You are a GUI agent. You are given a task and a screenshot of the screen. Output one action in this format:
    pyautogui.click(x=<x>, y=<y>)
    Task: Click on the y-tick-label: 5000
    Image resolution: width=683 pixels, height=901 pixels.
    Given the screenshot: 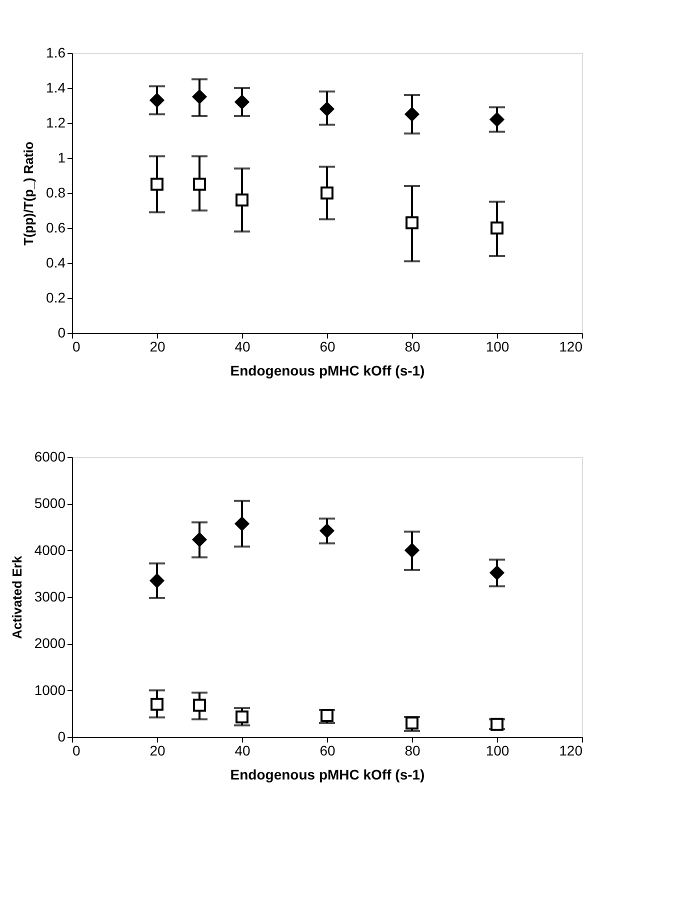 What is the action you would take?
    pyautogui.click(x=50, y=503)
    